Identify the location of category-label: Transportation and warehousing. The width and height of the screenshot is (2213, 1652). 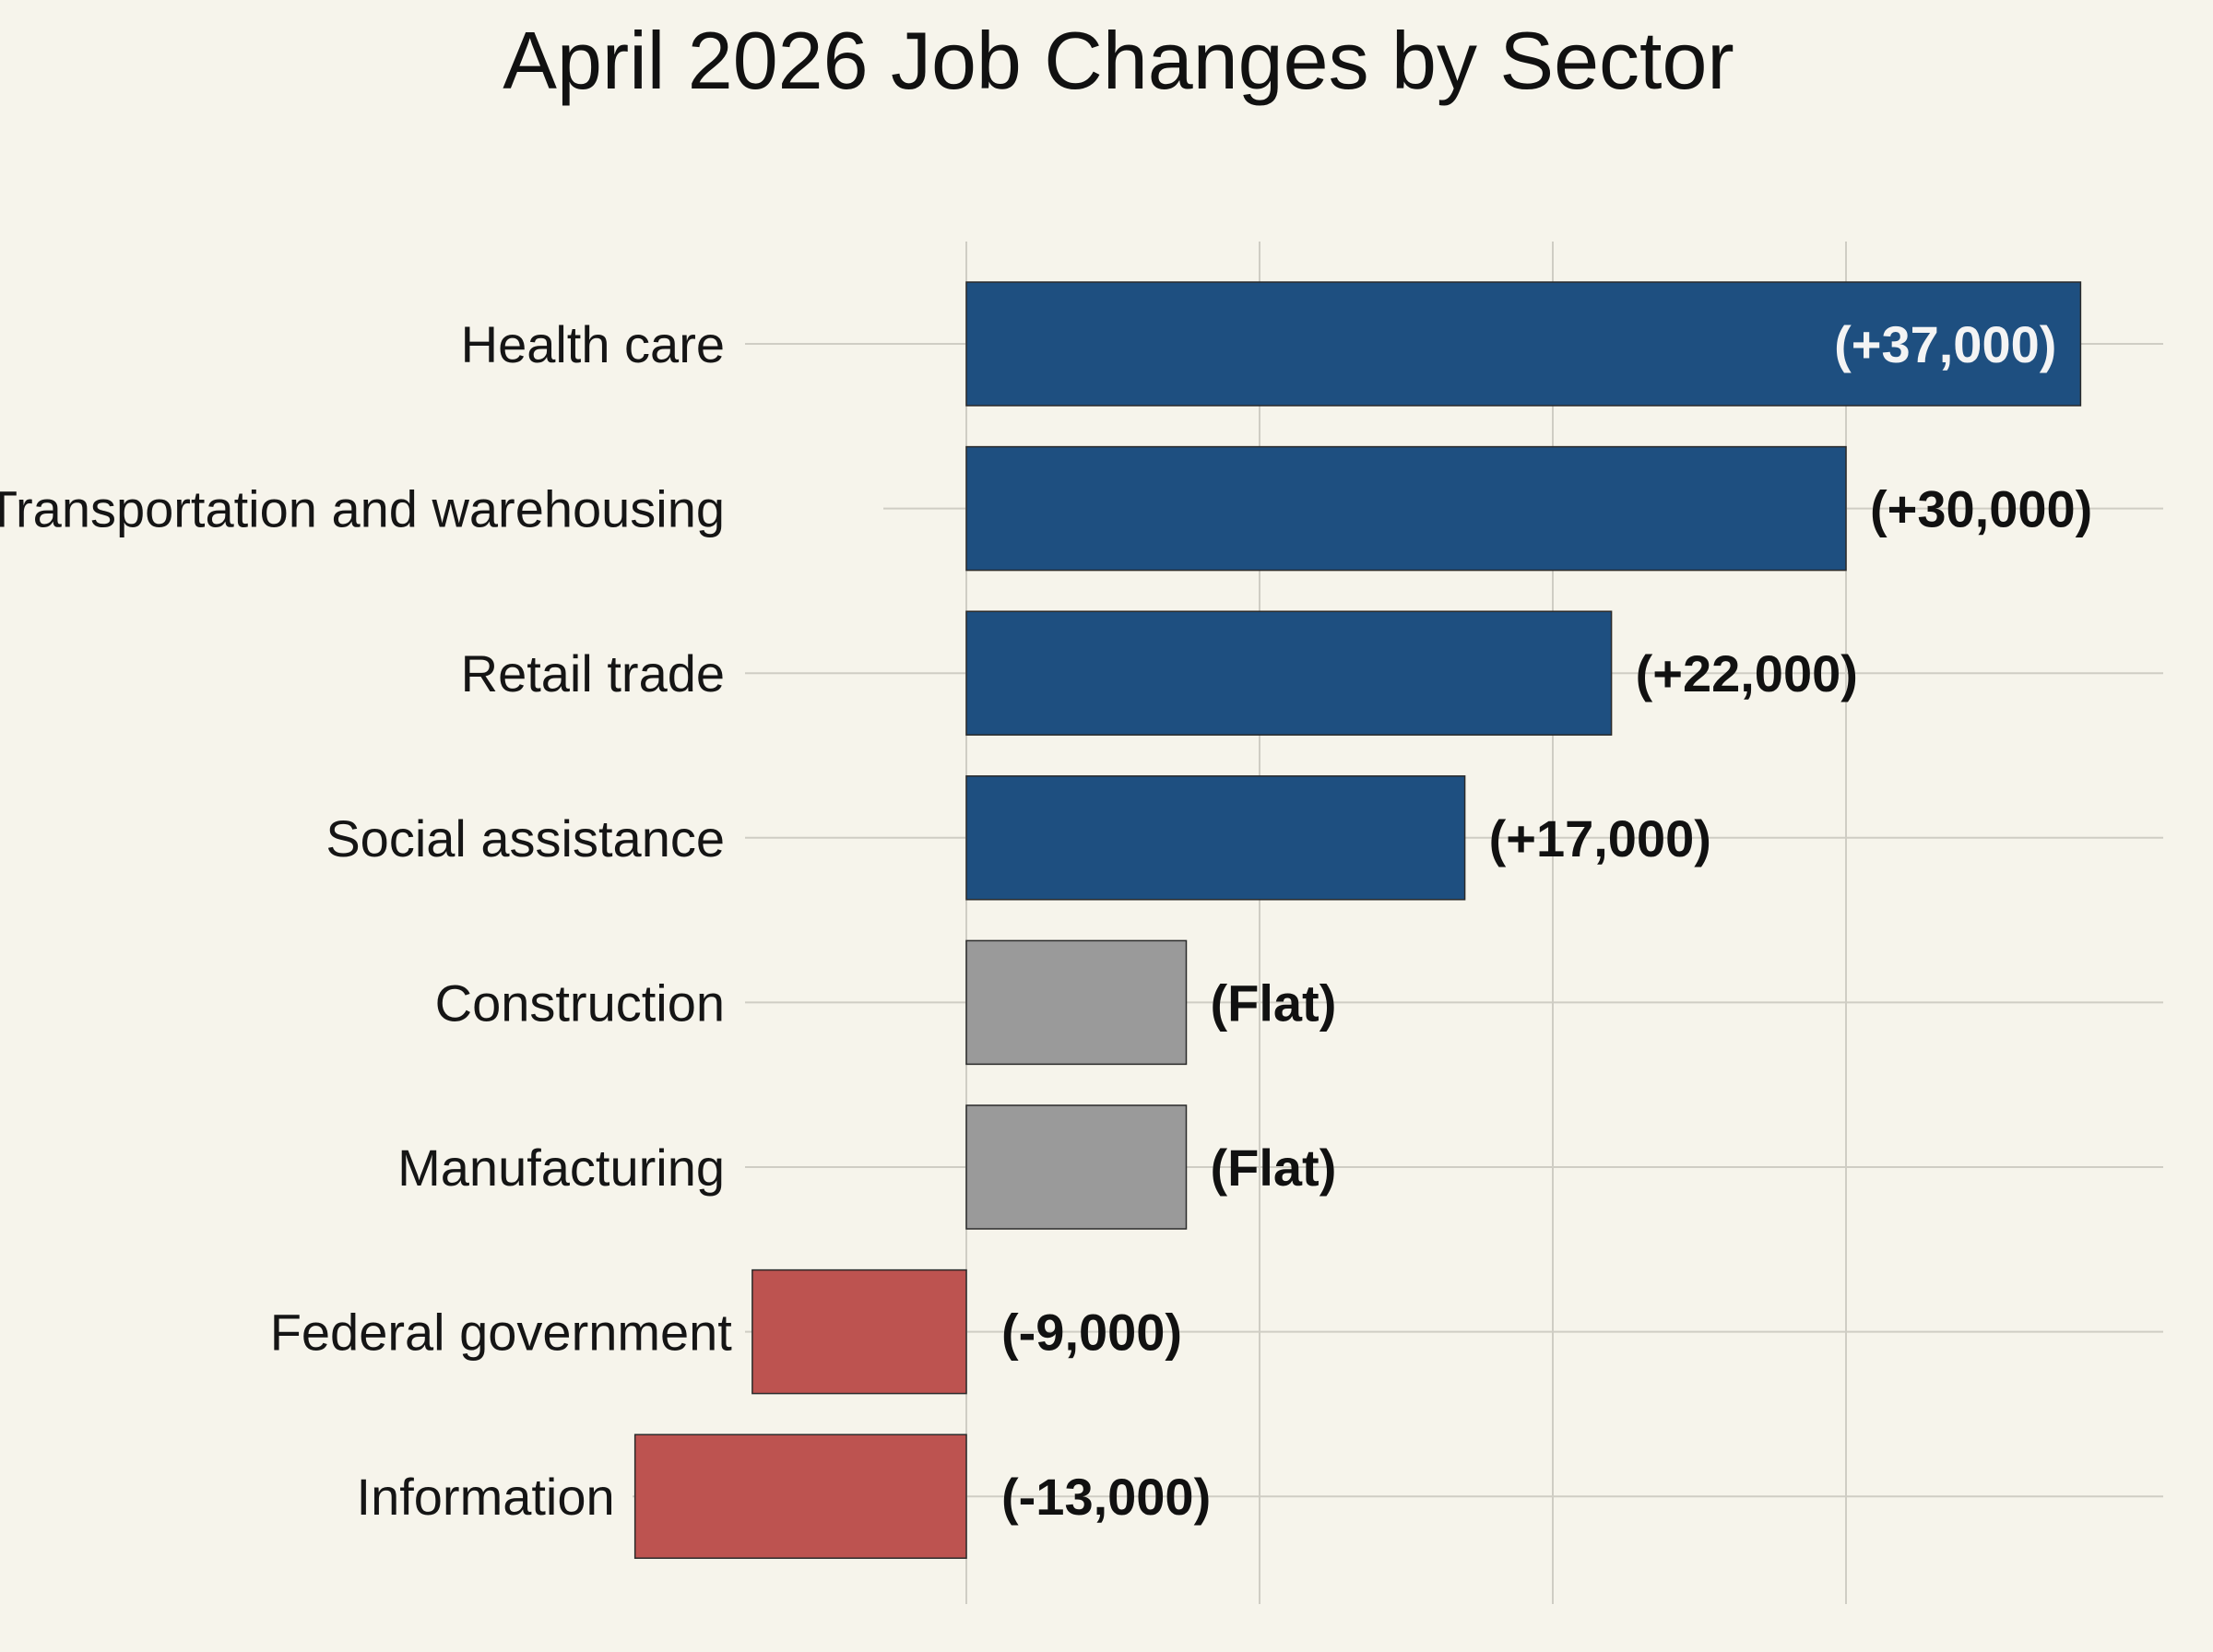
(362, 509).